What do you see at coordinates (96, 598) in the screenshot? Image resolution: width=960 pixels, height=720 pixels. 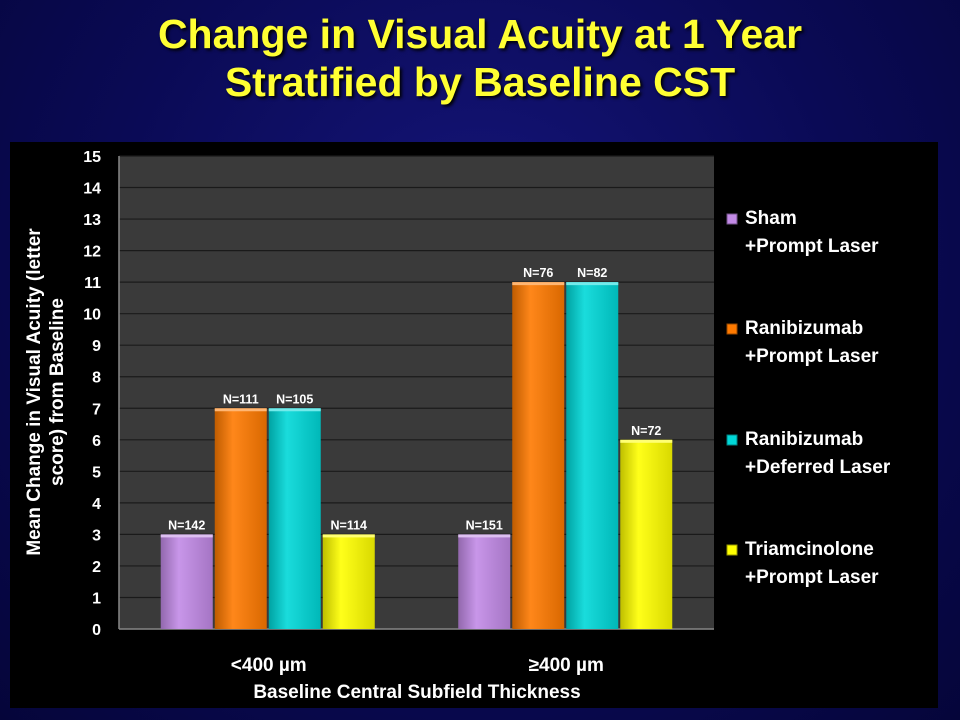 I see `y-tick-label: 1` at bounding box center [96, 598].